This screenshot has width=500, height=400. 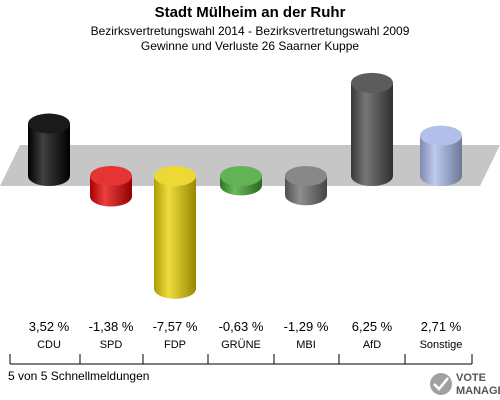 What do you see at coordinates (306, 345) in the screenshot?
I see `category-label: MBI` at bounding box center [306, 345].